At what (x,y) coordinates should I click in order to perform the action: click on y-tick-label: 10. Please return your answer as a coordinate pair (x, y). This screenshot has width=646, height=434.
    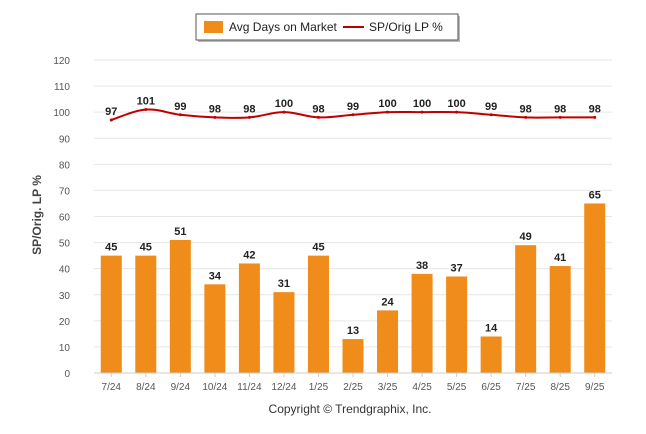
    Looking at the image, I should click on (65, 348).